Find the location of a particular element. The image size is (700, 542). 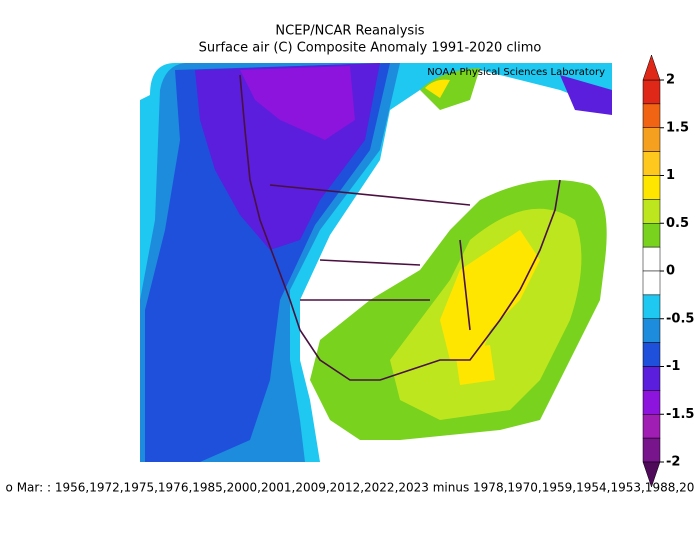

anomaly-purple-ne is located at coordinates (586, 95).